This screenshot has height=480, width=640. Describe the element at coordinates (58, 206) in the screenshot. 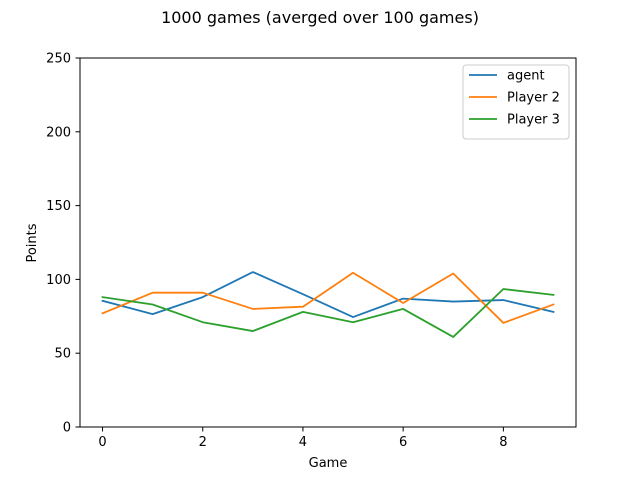

I see `y-tick-label: 150` at that location.